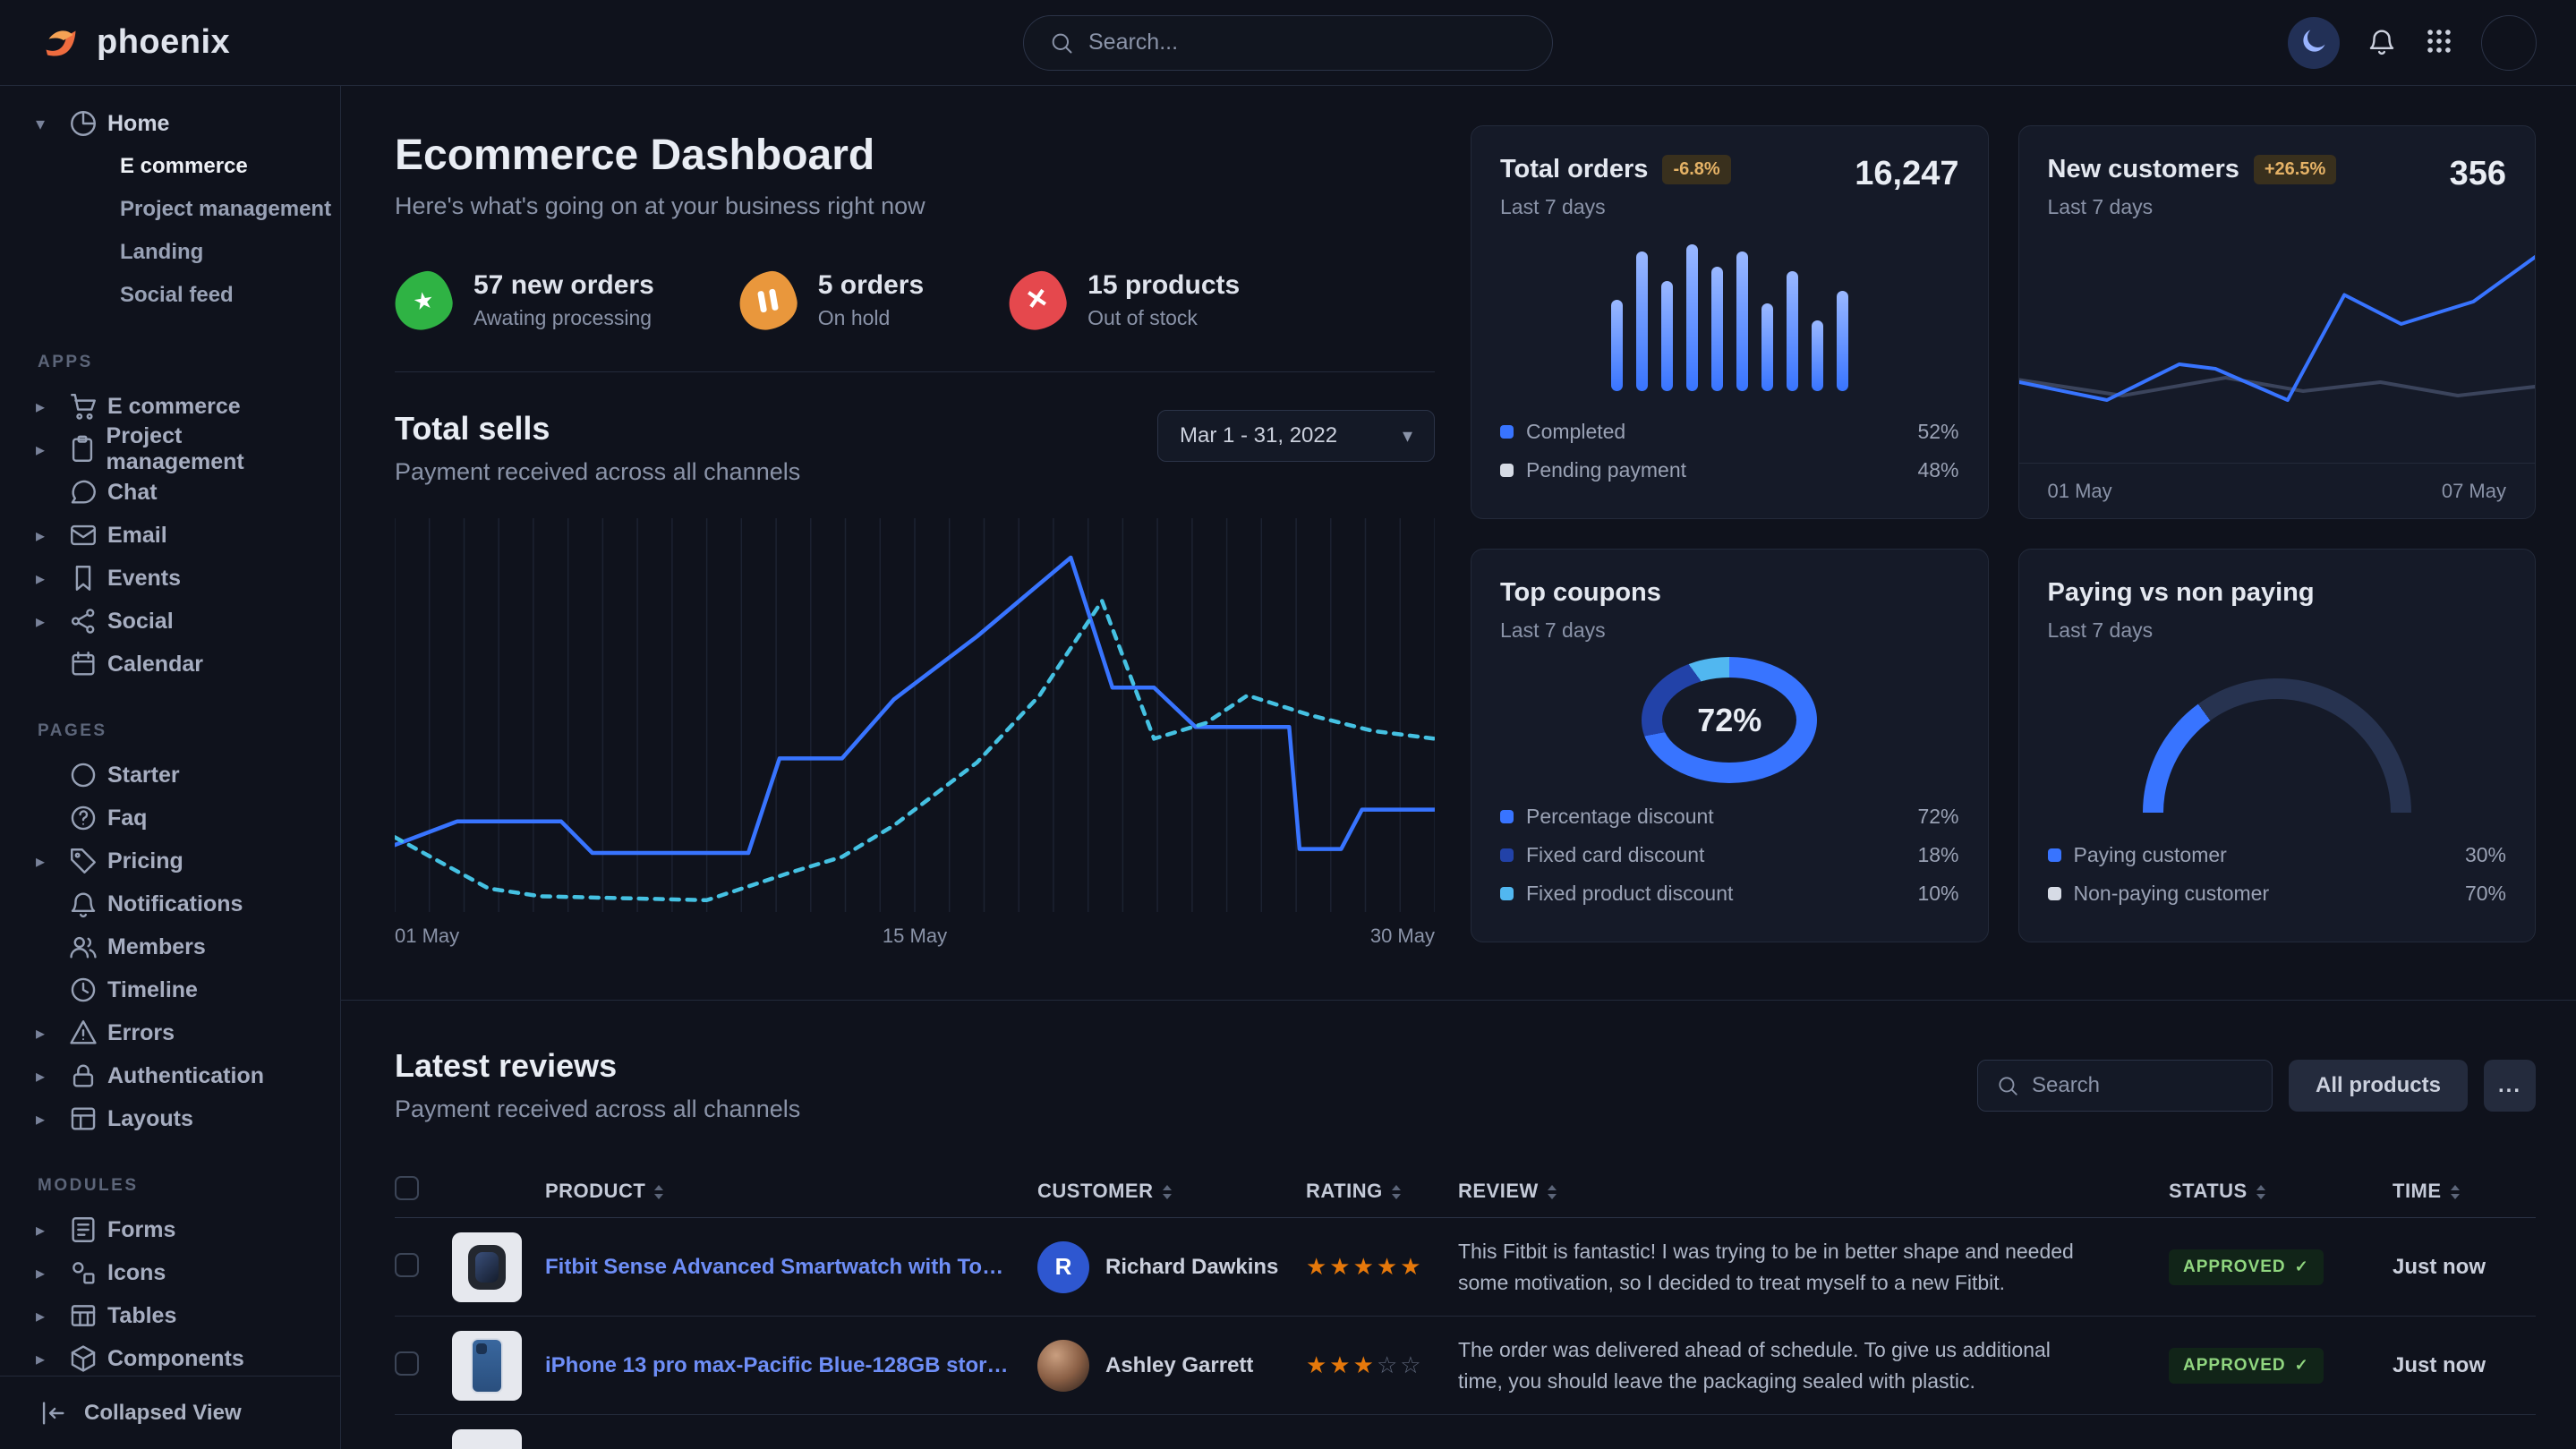 Image resolution: width=2576 pixels, height=1449 pixels. I want to click on reviews-title: Latest reviews, so click(506, 1065).